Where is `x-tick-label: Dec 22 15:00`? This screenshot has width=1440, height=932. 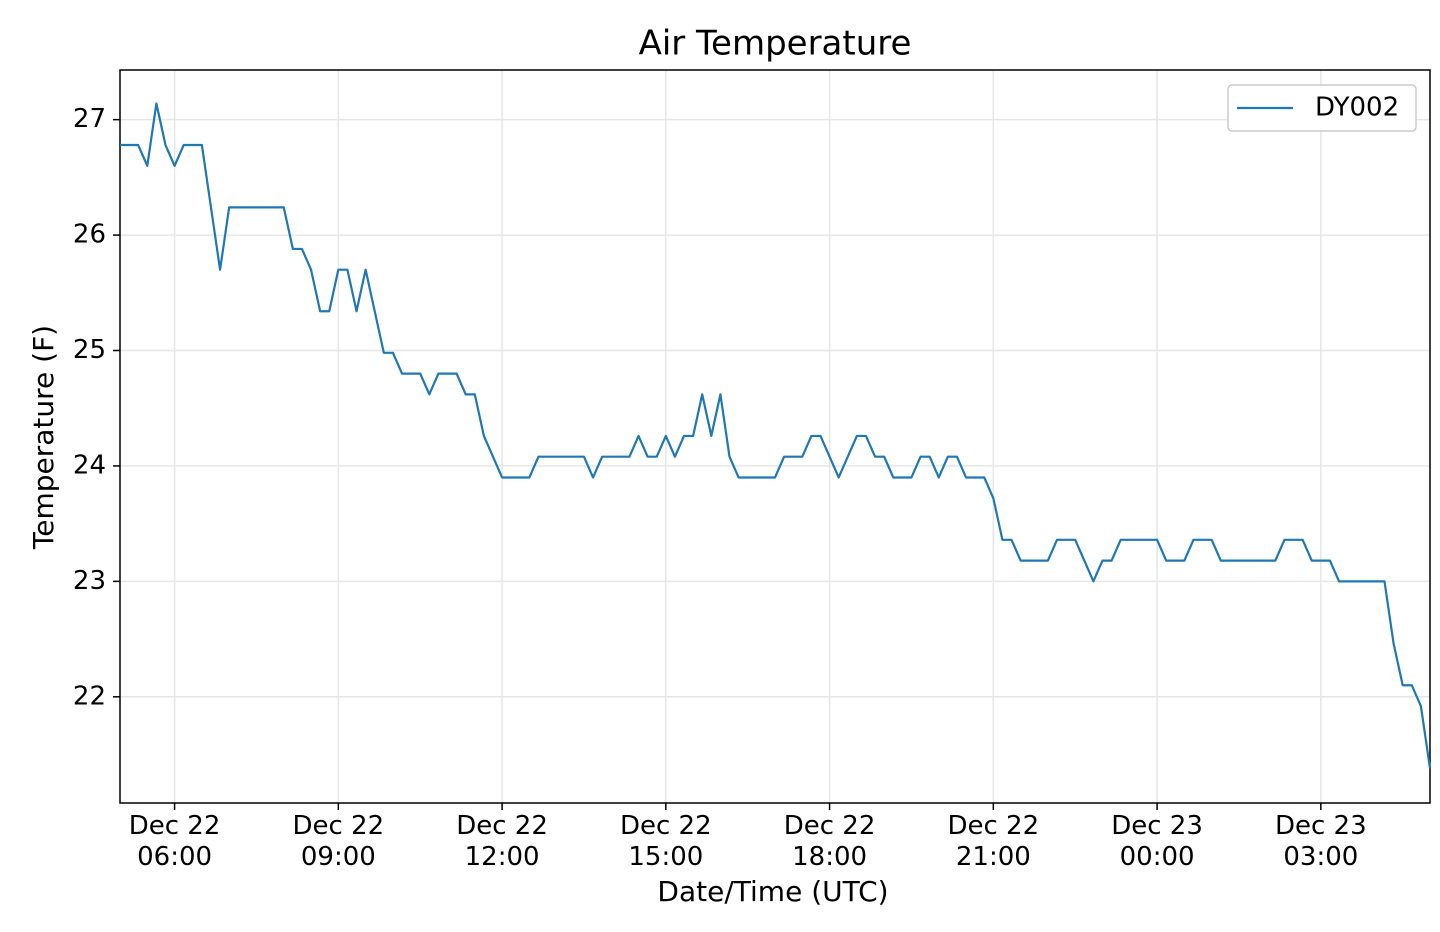 x-tick-label: Dec 22 15:00 is located at coordinates (665, 841).